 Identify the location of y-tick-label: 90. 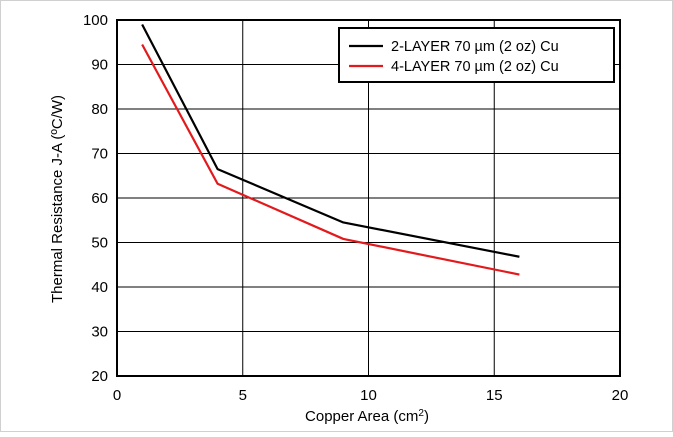
(99, 65).